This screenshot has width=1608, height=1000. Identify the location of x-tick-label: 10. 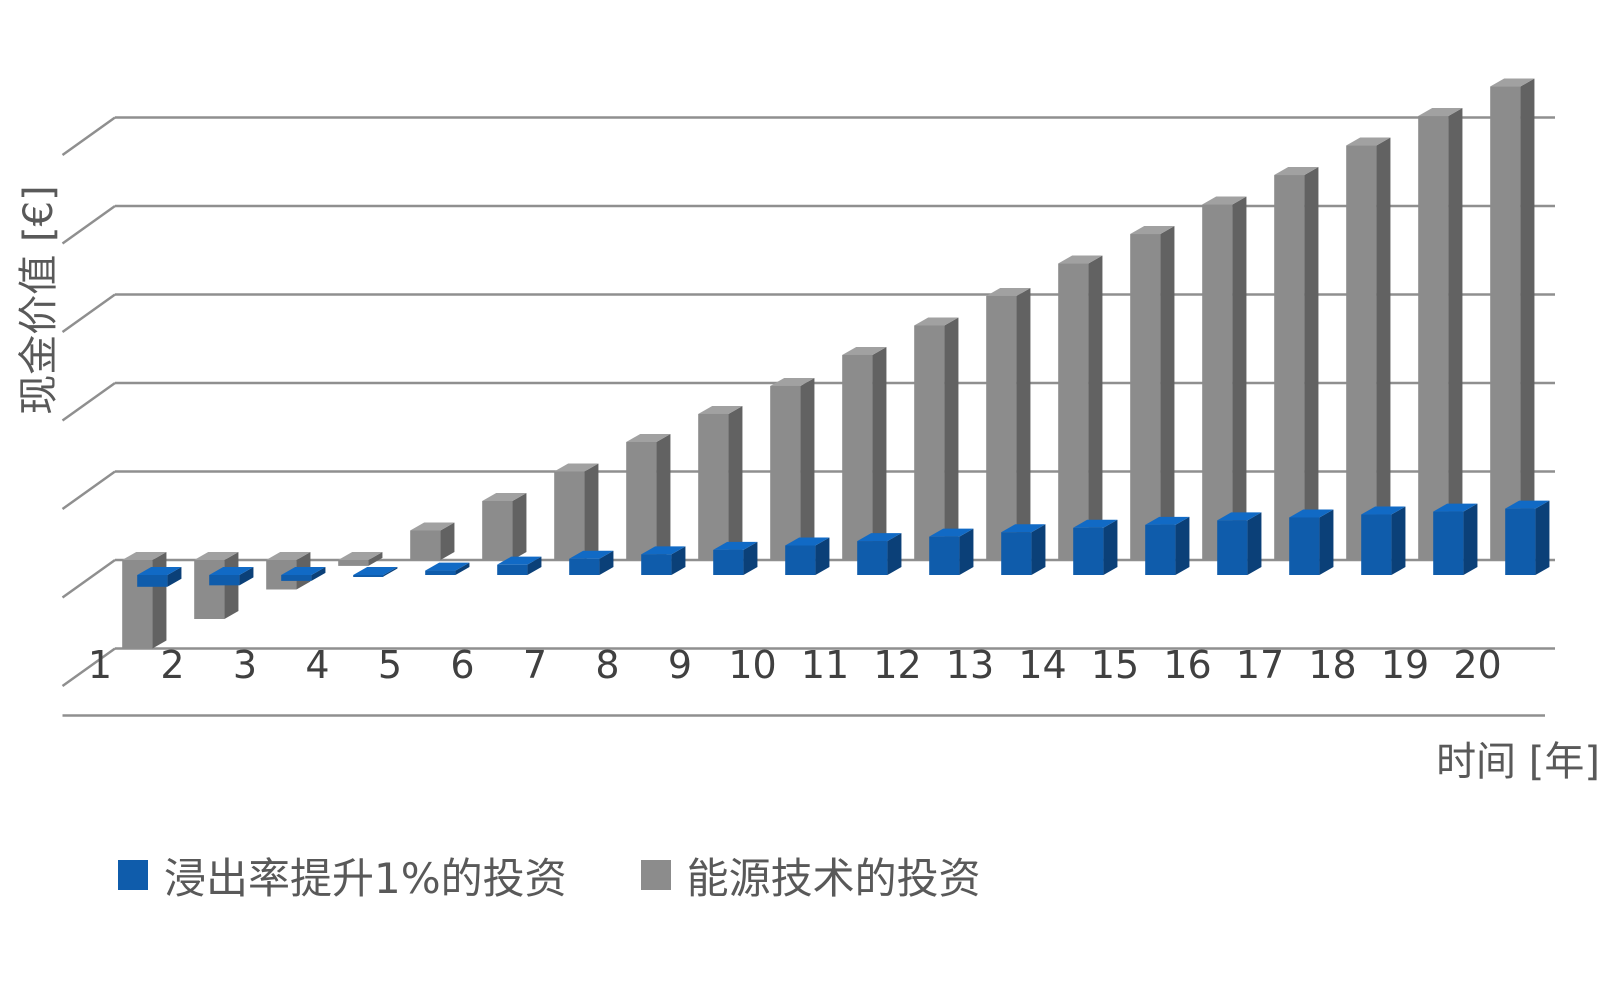
(752, 665).